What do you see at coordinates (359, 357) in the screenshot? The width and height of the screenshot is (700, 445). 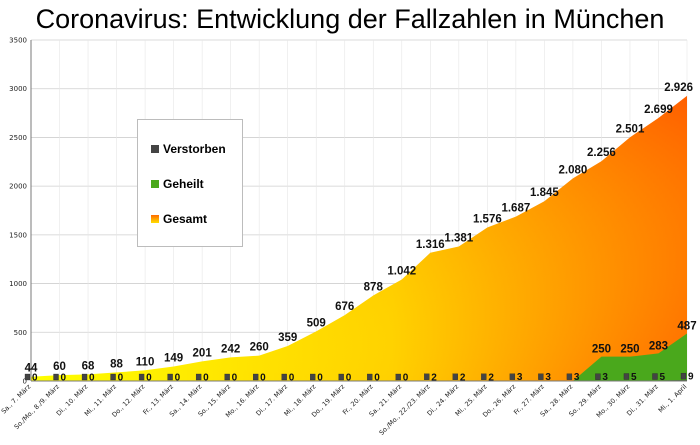 I see `geheilt-area` at bounding box center [359, 357].